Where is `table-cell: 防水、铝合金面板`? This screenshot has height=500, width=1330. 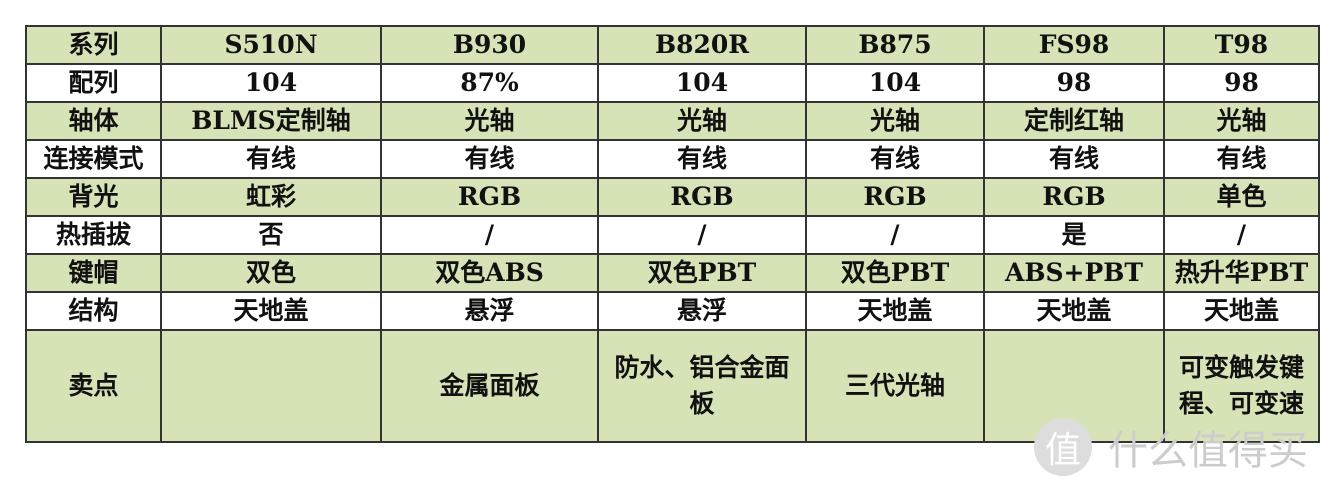 table-cell: 防水、铝合金面板 is located at coordinates (702, 386).